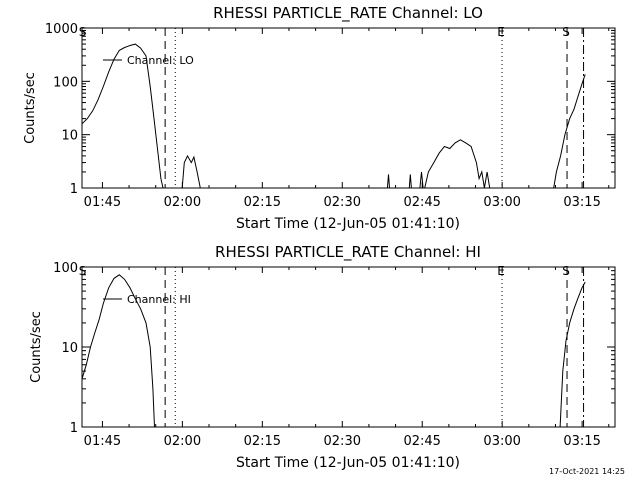  What do you see at coordinates (348, 252) in the screenshot?
I see `chart-title: RHESSI PARTICLE_RATE Channel: HI` at bounding box center [348, 252].